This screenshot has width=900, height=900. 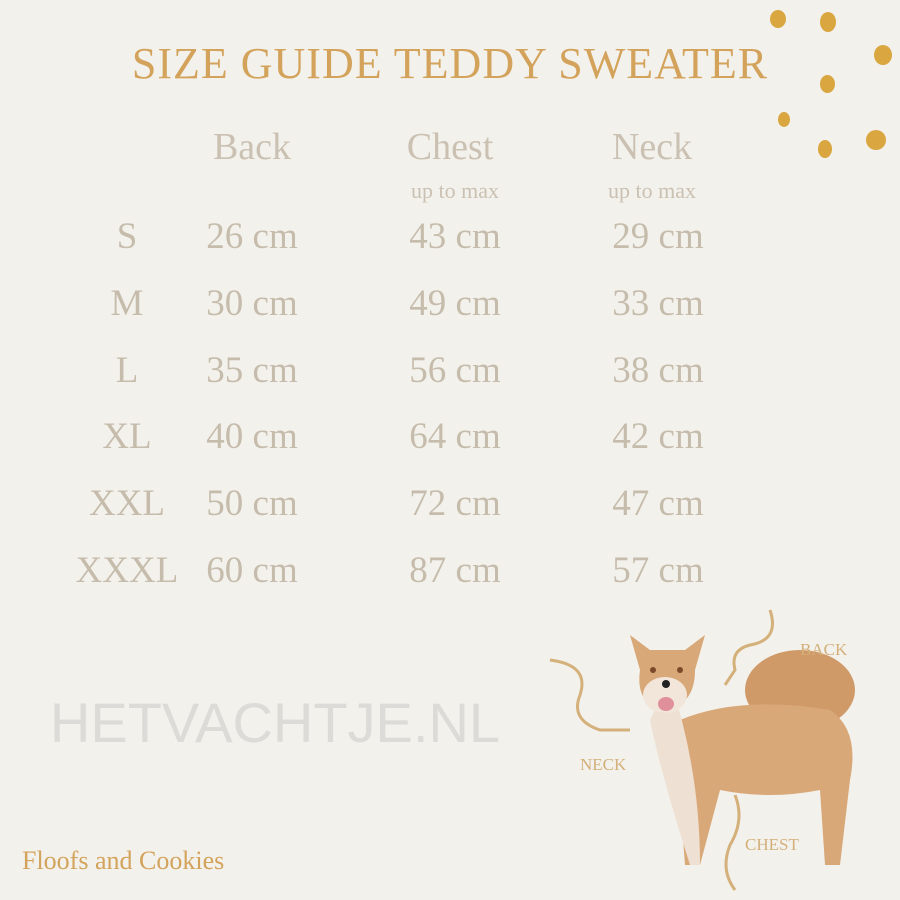 I want to click on dog-illustration, so click(x=742, y=750).